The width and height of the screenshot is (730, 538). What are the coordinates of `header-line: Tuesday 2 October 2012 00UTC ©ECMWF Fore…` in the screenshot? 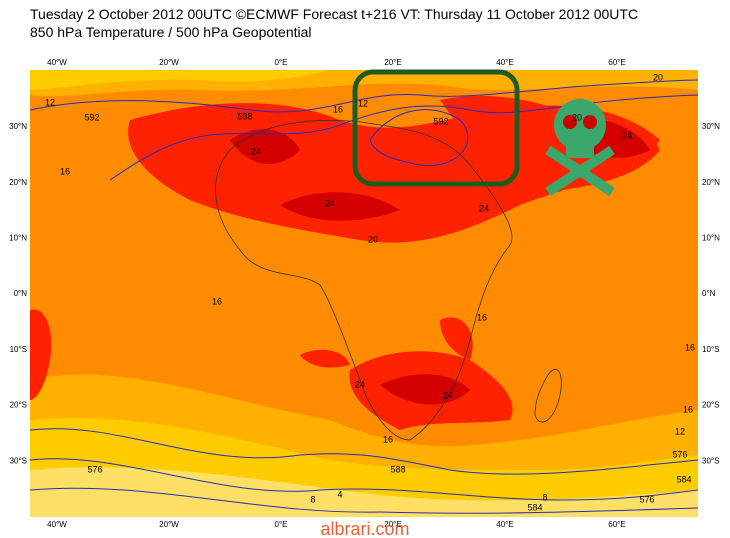 It's located at (334, 14).